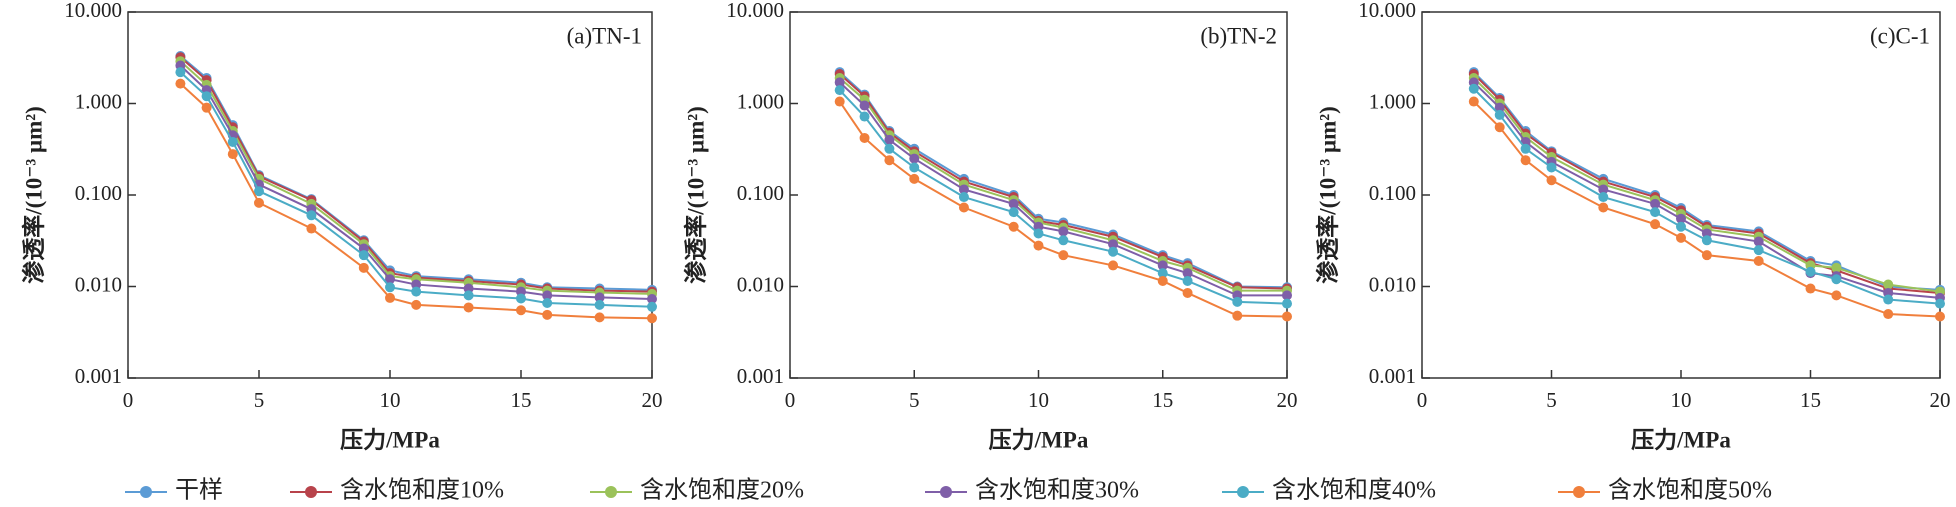 The image size is (1956, 507). Describe the element at coordinates (1057, 490) in the screenshot. I see `legend-label: 含水饱和度30%` at that location.